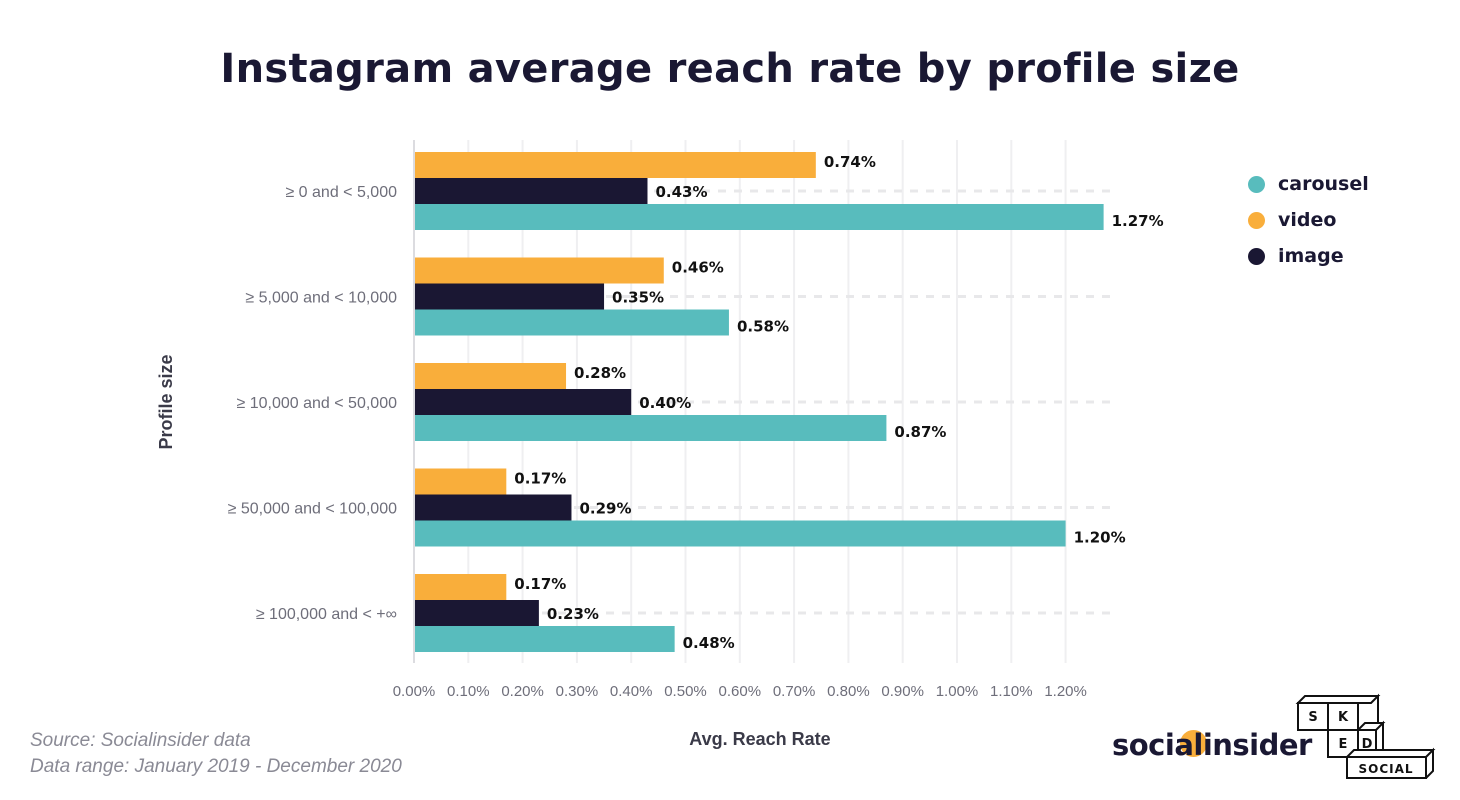  What do you see at coordinates (216, 766) in the screenshot?
I see `date-range-note: Data range: January 2019 - December 2020` at bounding box center [216, 766].